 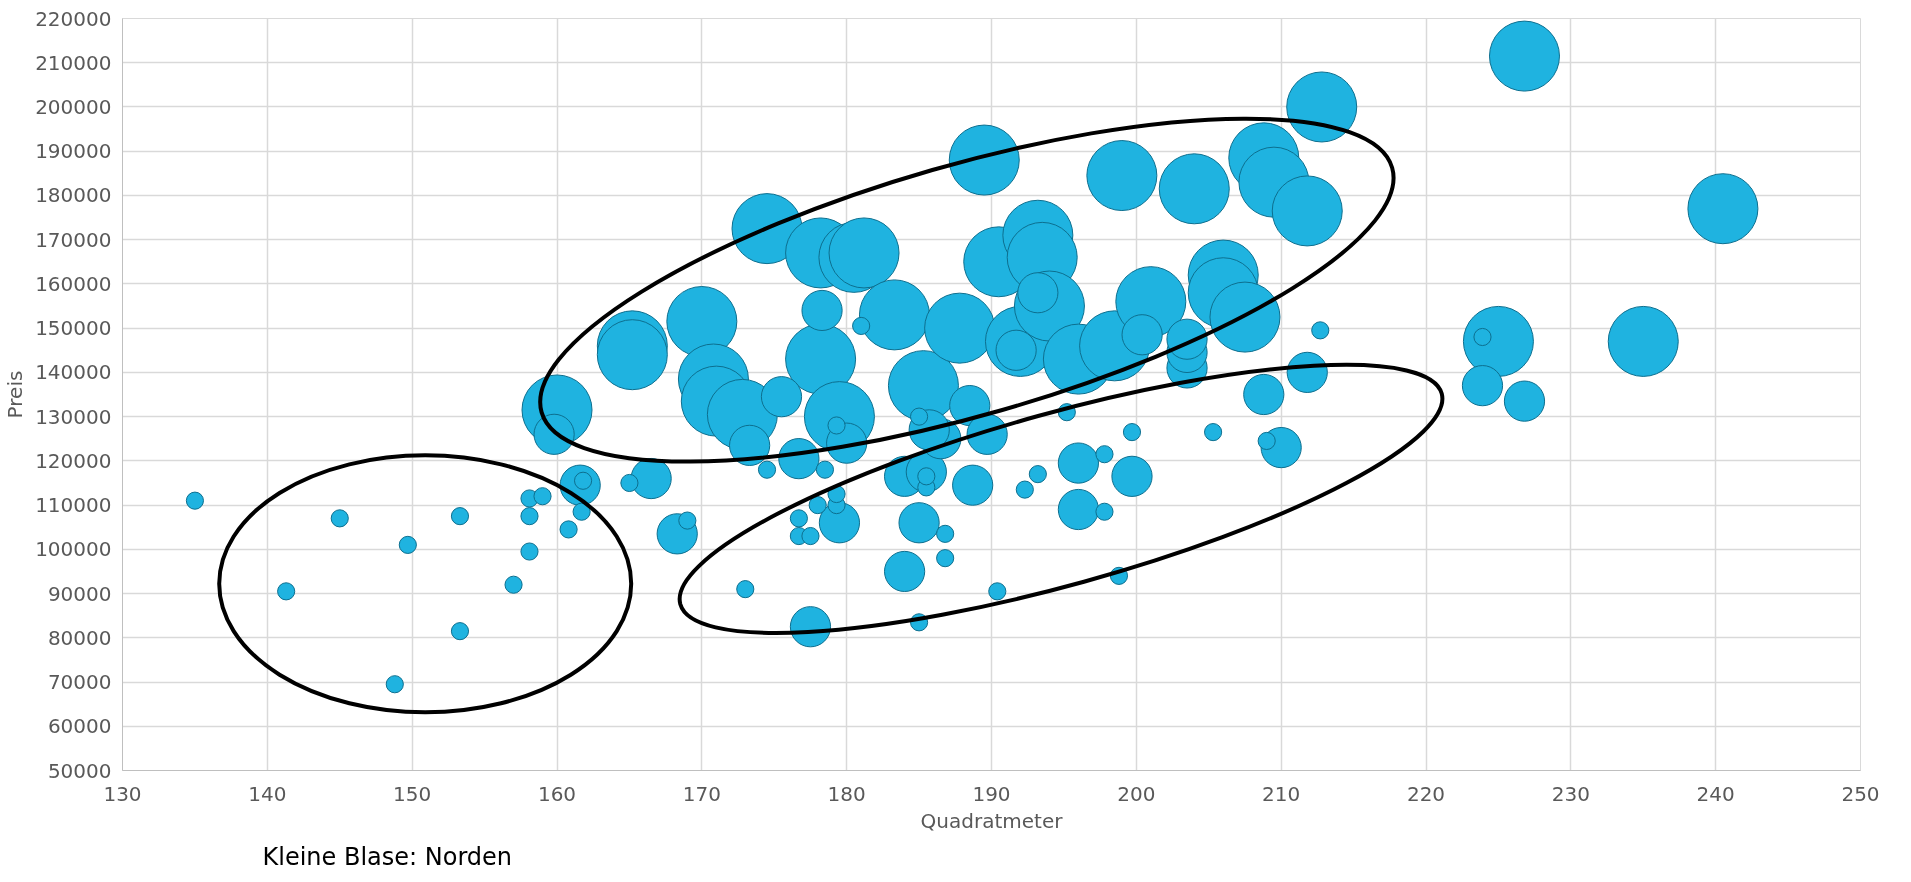 What do you see at coordinates (1426, 793) in the screenshot?
I see `x-tick-label: 220` at bounding box center [1426, 793].